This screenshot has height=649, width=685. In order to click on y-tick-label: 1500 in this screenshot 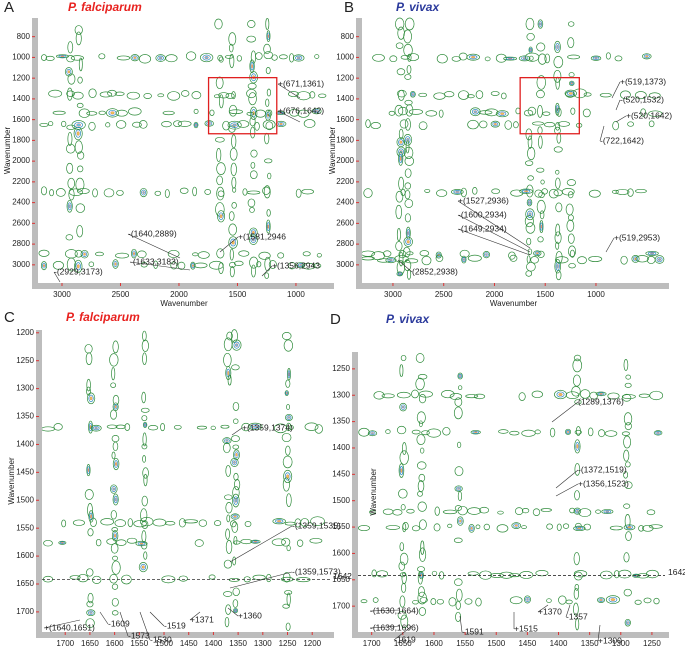, I will do `click(25, 499)`.